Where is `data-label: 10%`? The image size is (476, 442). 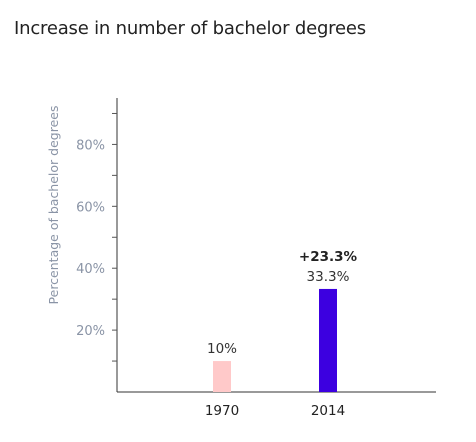
data-label: 10% is located at coordinates (222, 349).